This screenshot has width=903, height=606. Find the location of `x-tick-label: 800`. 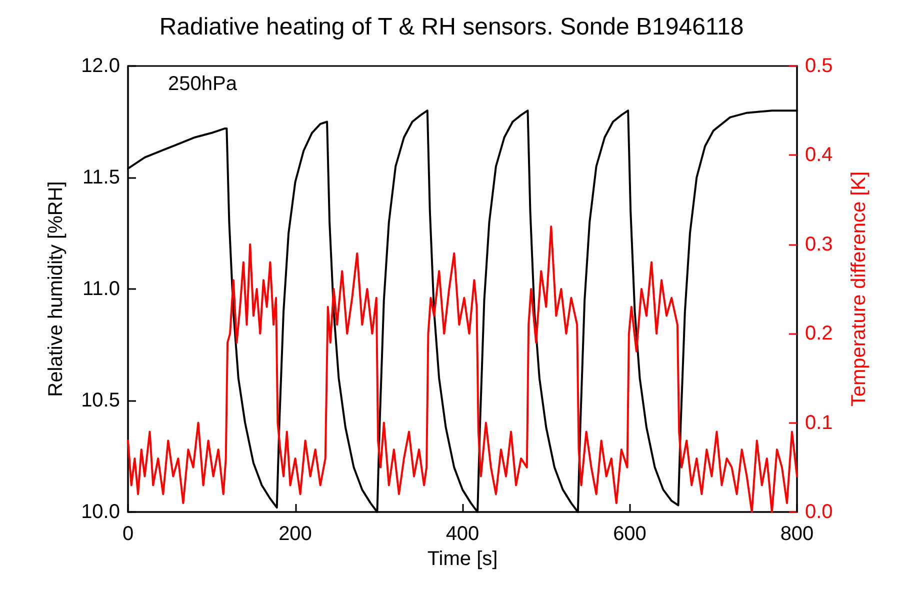

x-tick-label: 800 is located at coordinates (797, 534).